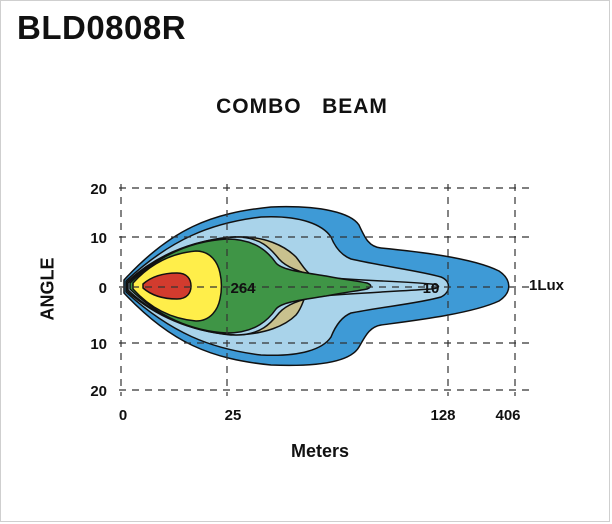 The image size is (612, 524). I want to click on product-title: BLD0808R, so click(102, 27).